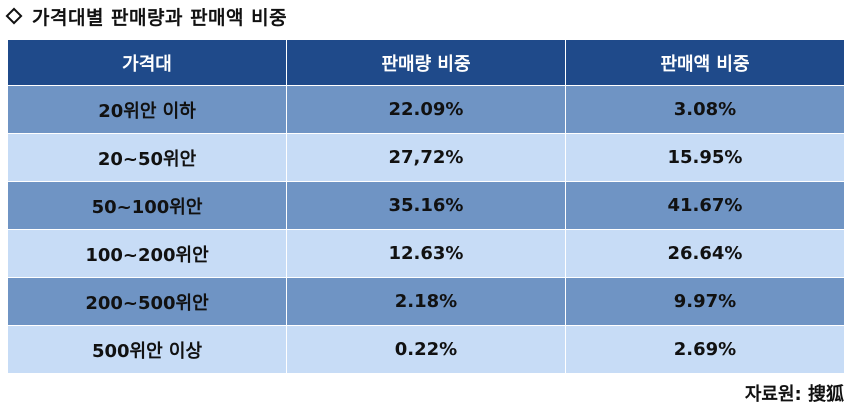  I want to click on sales-volume-share-cell: 35.16%, so click(426, 205).